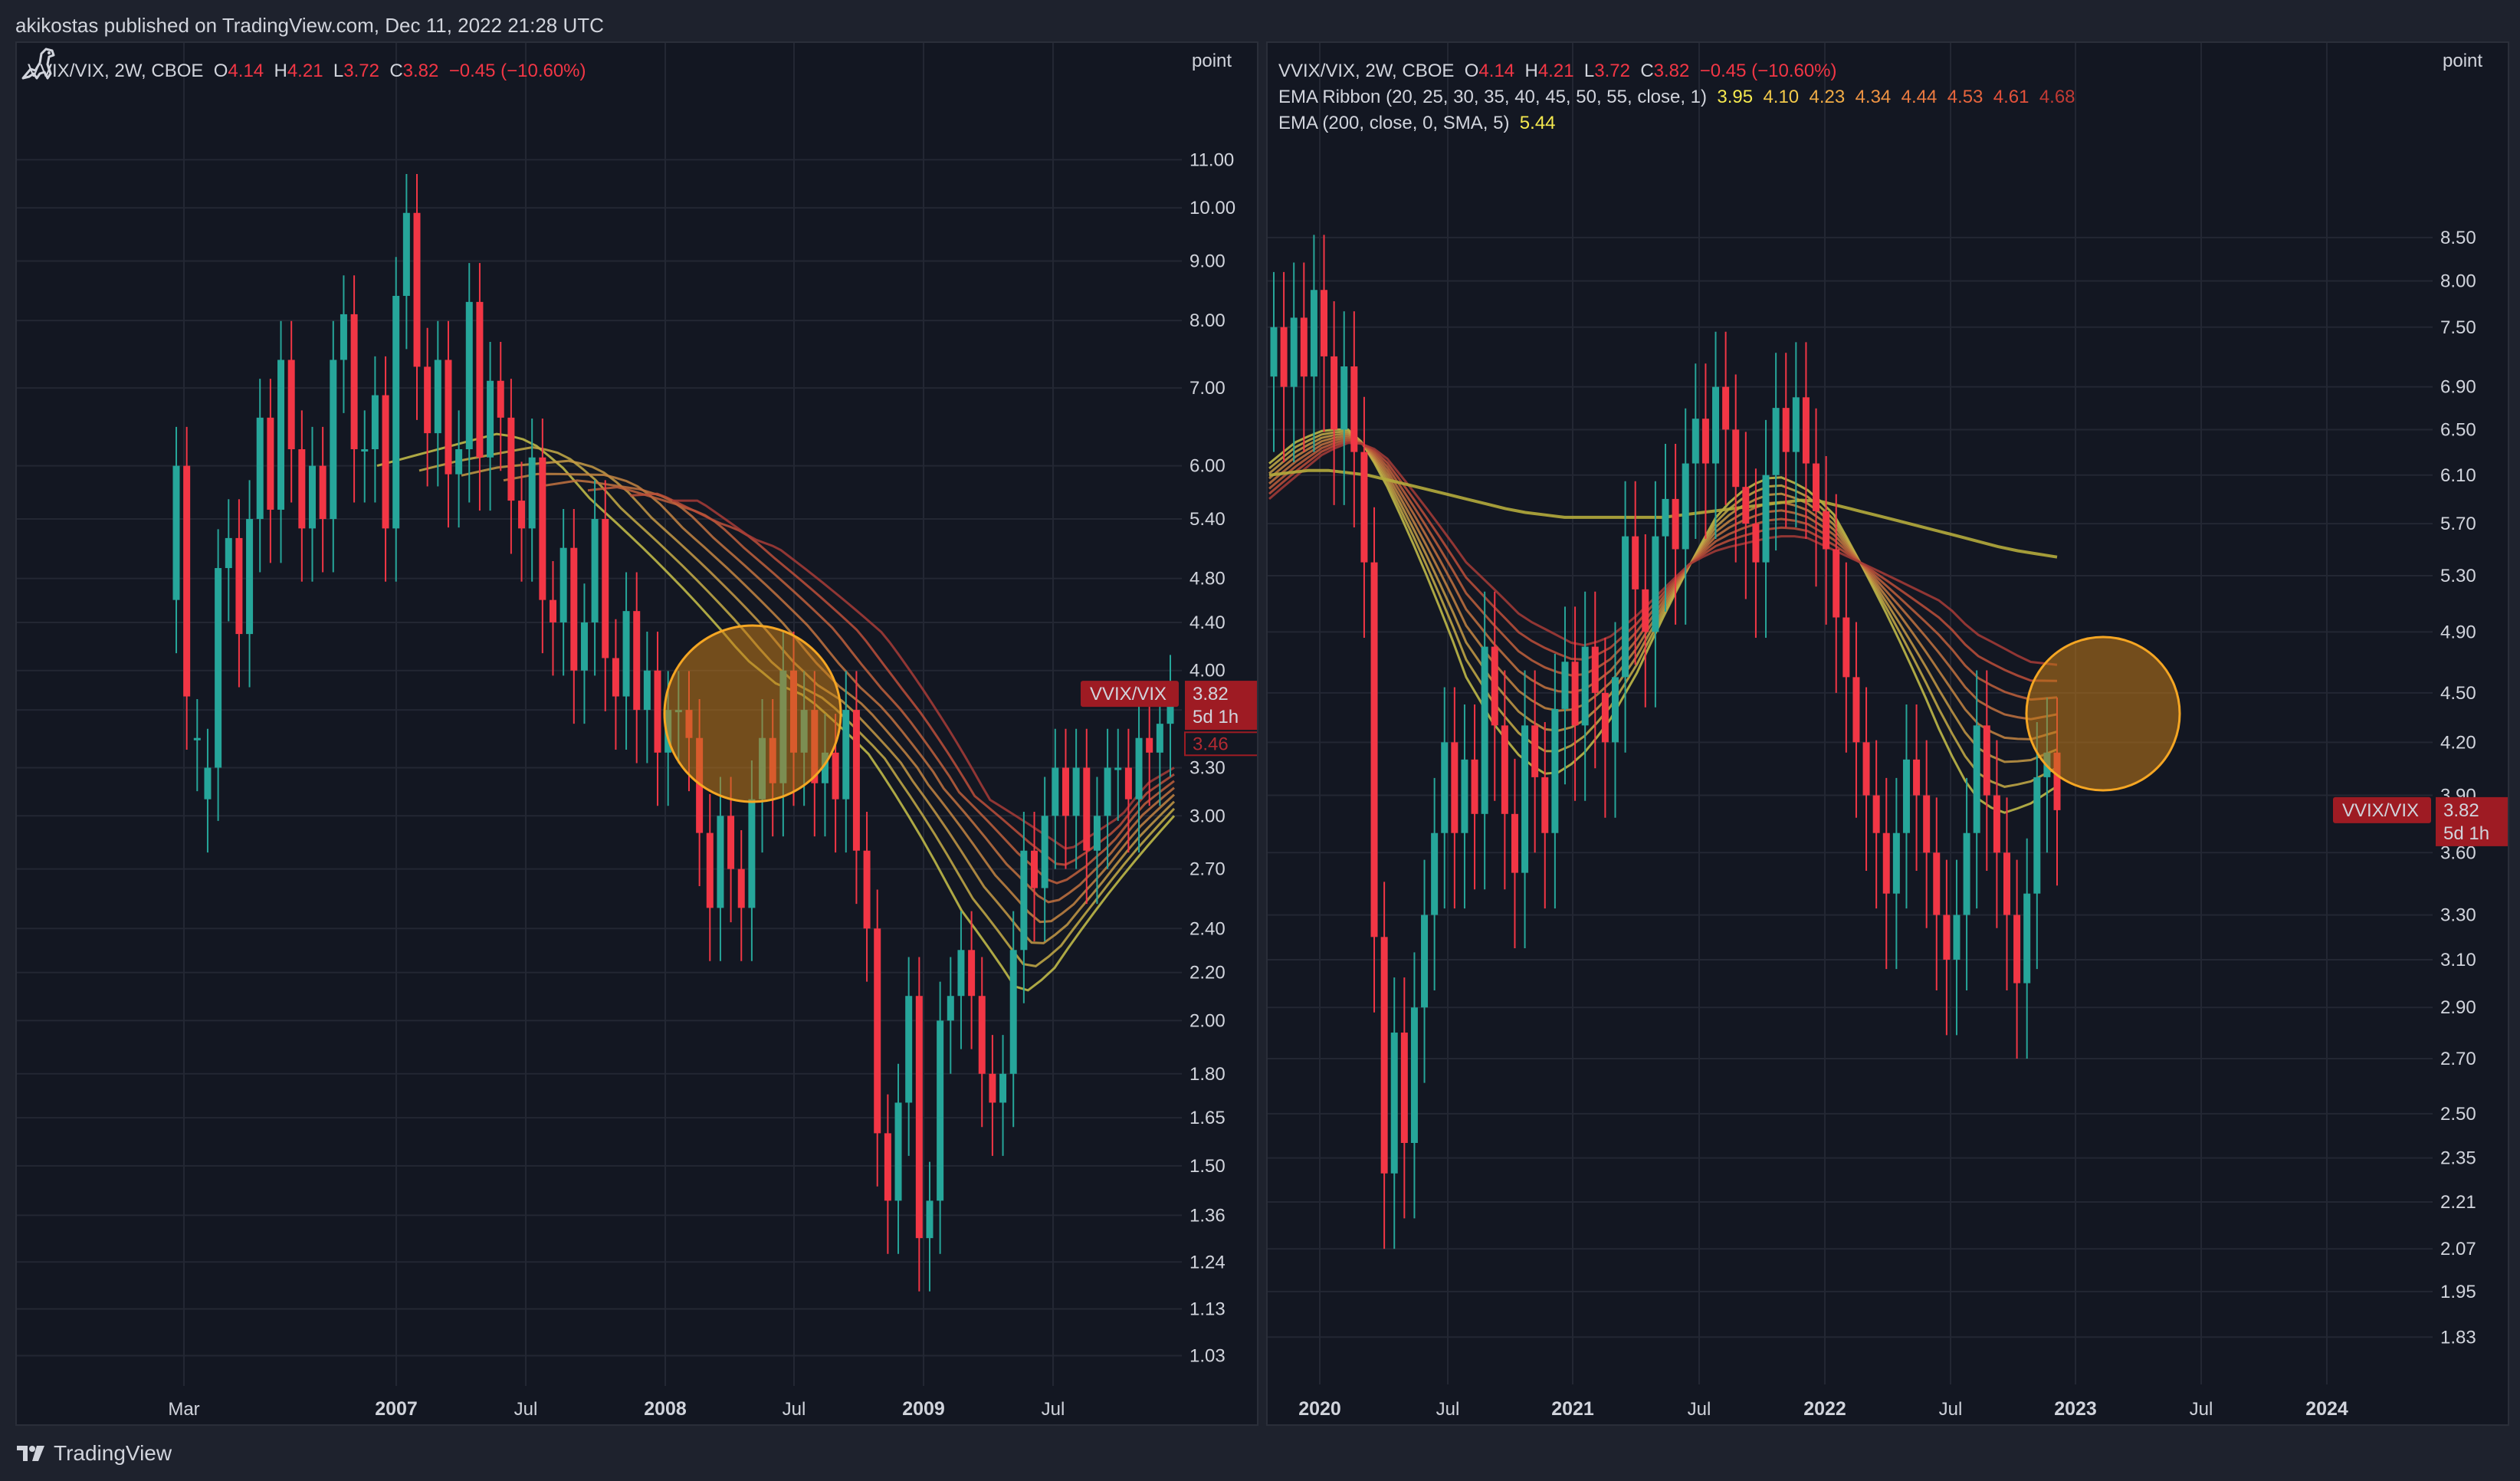 The width and height of the screenshot is (2520, 1481). What do you see at coordinates (1207, 973) in the screenshot?
I see `y-tick-label: 2.20` at bounding box center [1207, 973].